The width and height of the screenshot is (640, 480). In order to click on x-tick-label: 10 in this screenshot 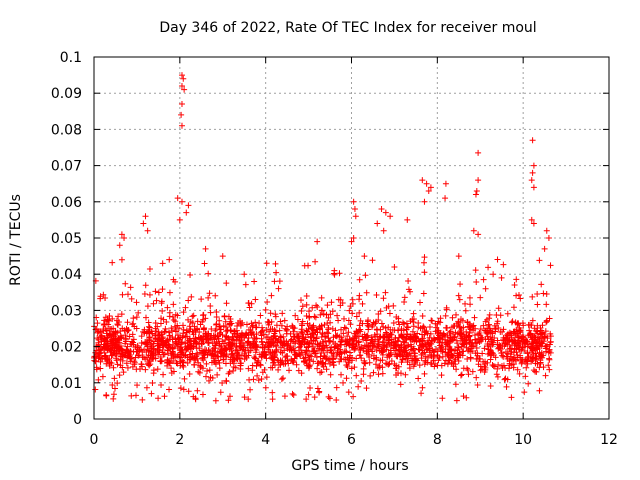, I will do `click(523, 440)`.